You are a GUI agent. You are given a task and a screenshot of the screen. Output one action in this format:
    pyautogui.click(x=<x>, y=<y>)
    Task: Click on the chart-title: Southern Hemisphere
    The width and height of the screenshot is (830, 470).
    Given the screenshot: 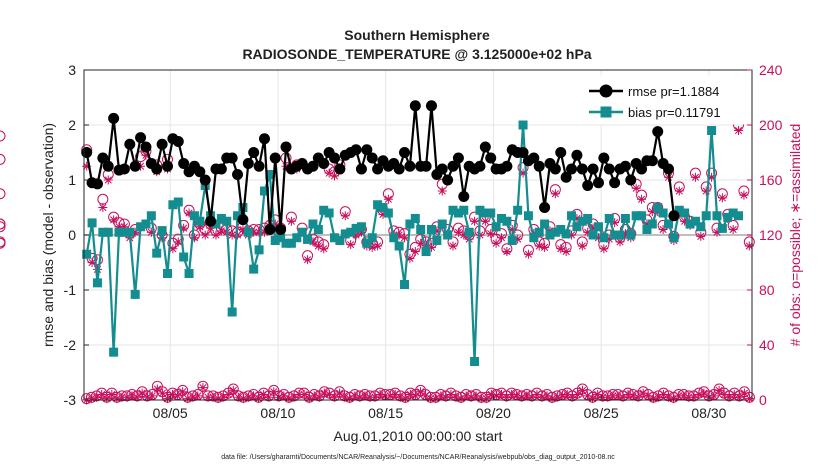 What is the action you would take?
    pyautogui.click(x=417, y=35)
    